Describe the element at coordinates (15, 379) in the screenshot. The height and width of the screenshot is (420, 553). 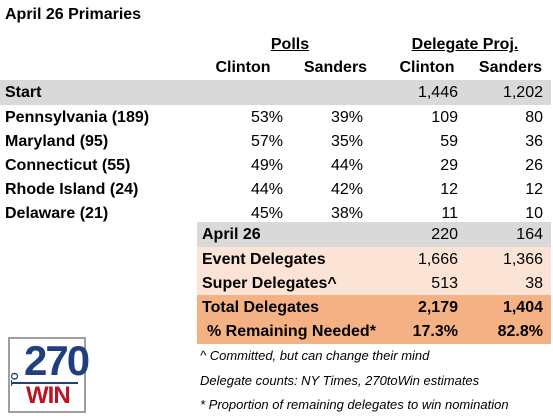
I see `logo-to-text: TO` at that location.